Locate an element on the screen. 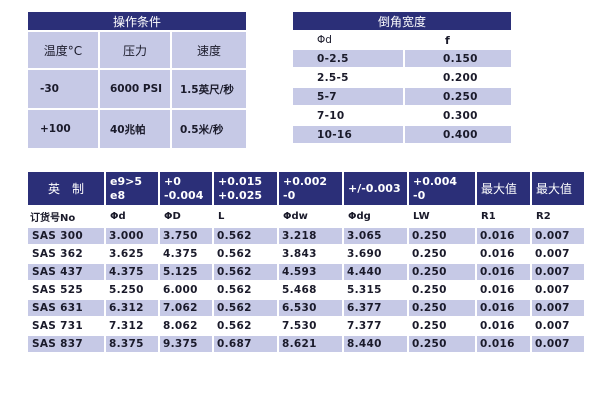  spec-value-d: 6.312 is located at coordinates (132, 308).